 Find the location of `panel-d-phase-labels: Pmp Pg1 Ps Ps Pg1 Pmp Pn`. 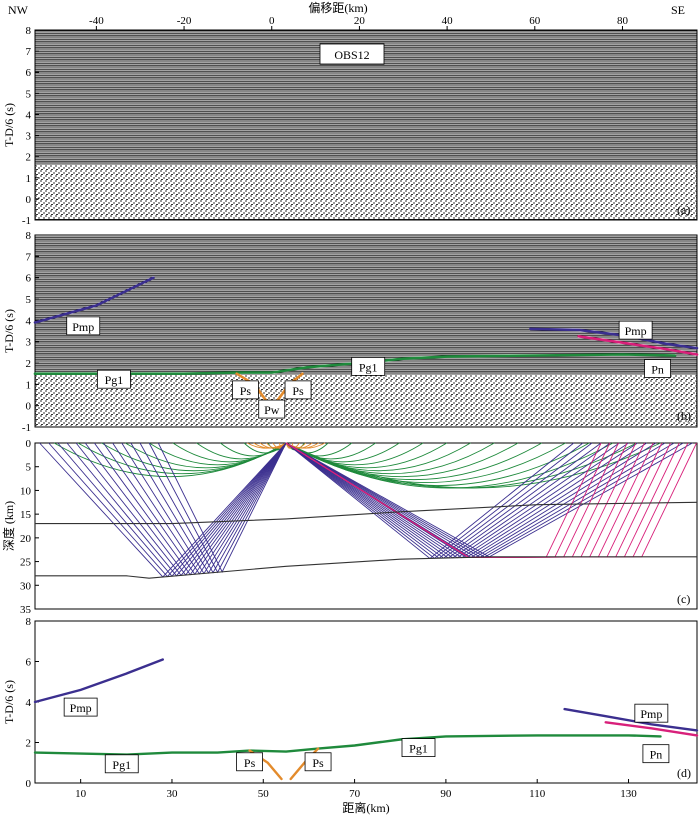

panel-d-phase-labels: Pmp Pg1 Ps Ps Pg1 Pmp Pn is located at coordinates (366, 735).